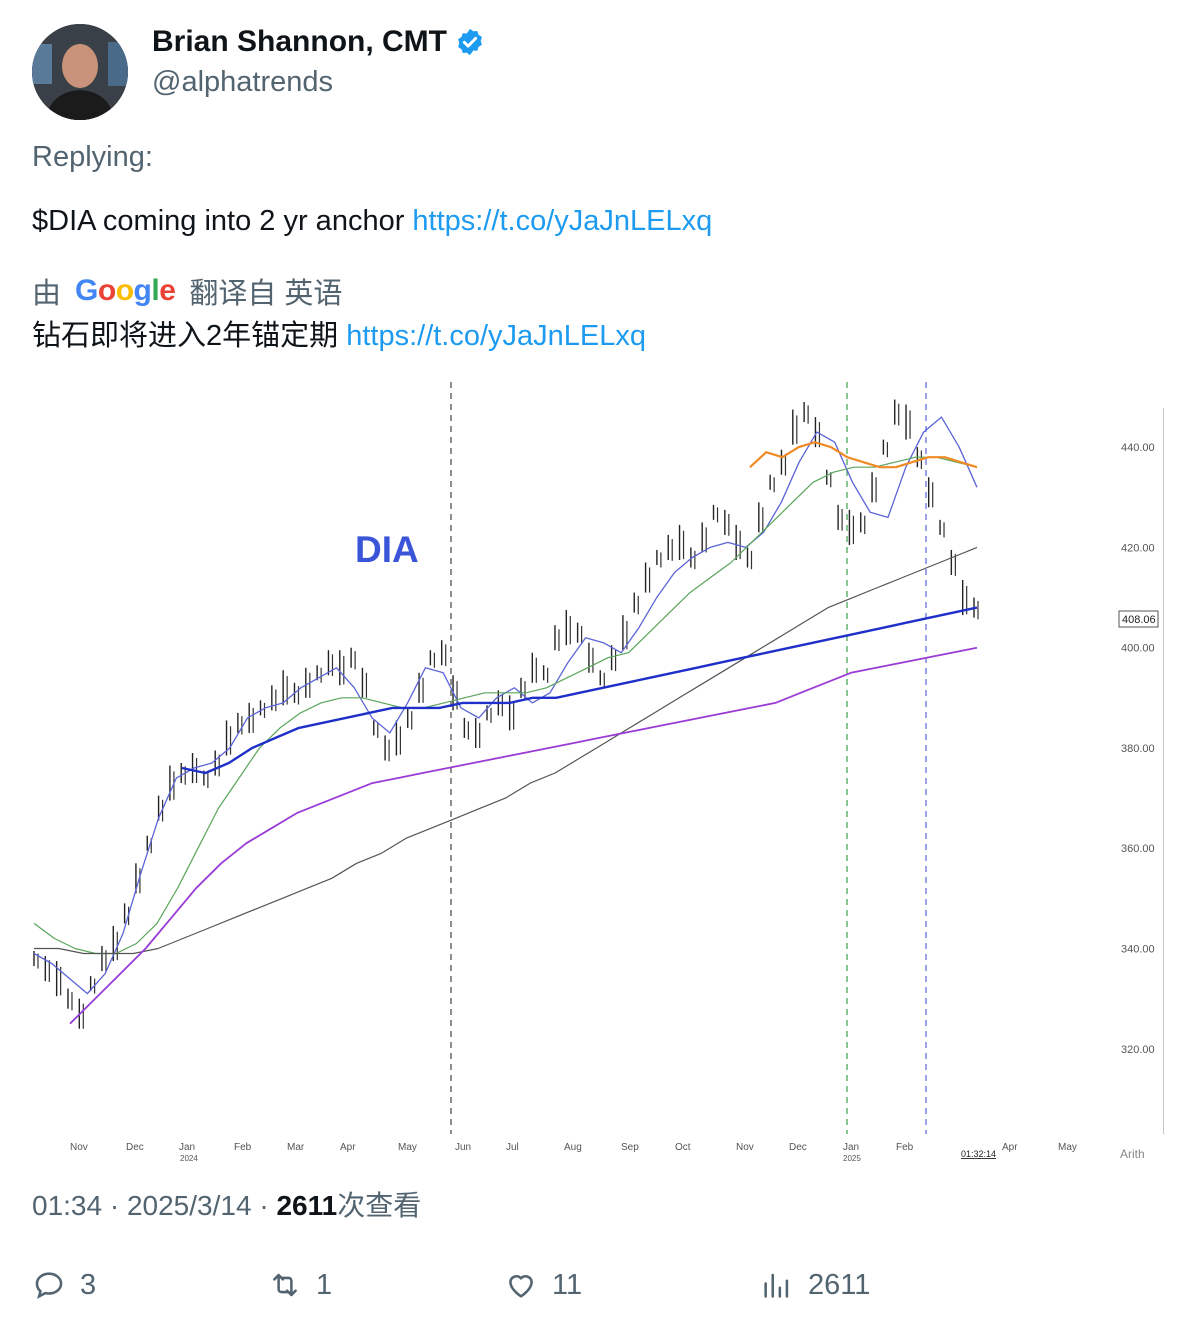 Image resolution: width=1196 pixels, height=1338 pixels. Describe the element at coordinates (92, 157) in the screenshot. I see `replying-label: Replying:` at that location.